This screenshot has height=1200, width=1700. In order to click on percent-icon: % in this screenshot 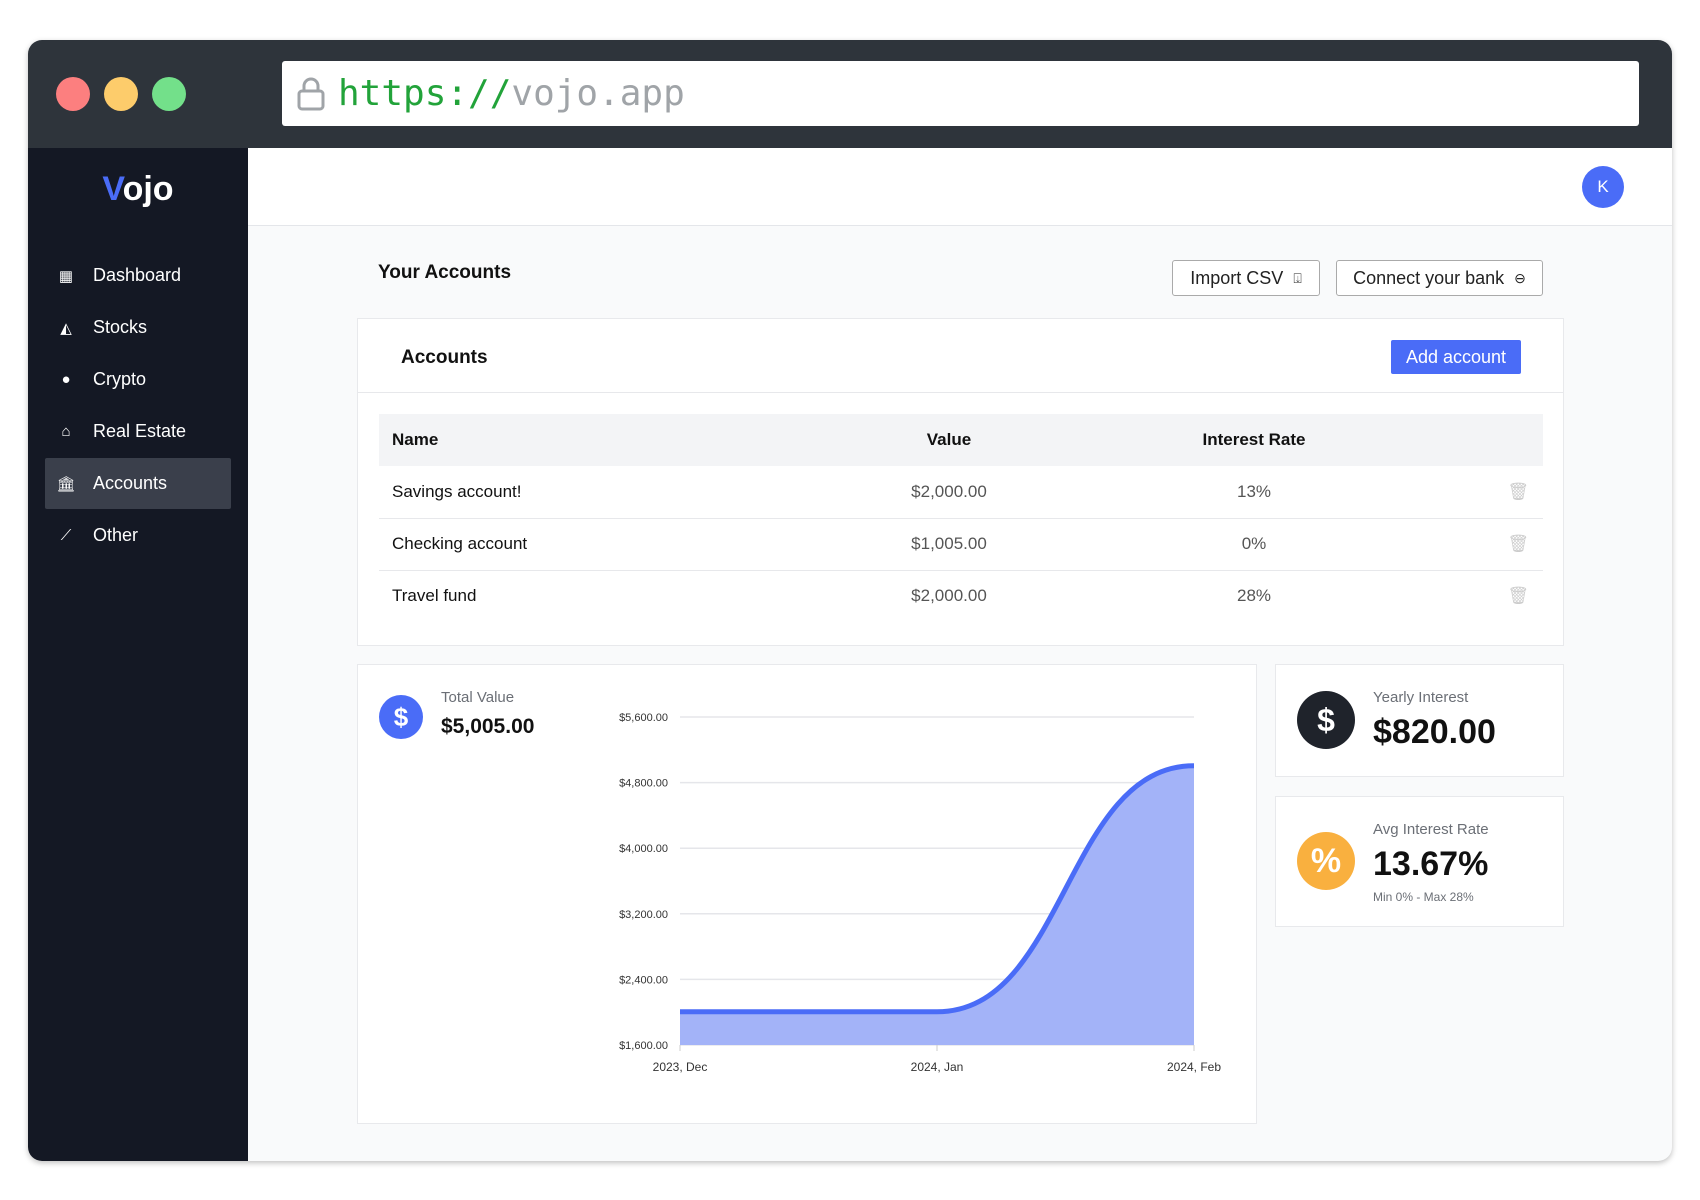, I will do `click(1326, 861)`.